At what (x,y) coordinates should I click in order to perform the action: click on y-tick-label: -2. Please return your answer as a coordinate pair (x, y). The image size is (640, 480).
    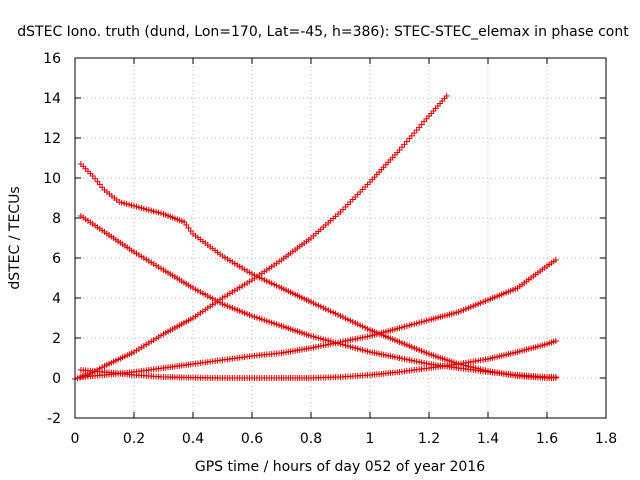
    Looking at the image, I should click on (54, 419).